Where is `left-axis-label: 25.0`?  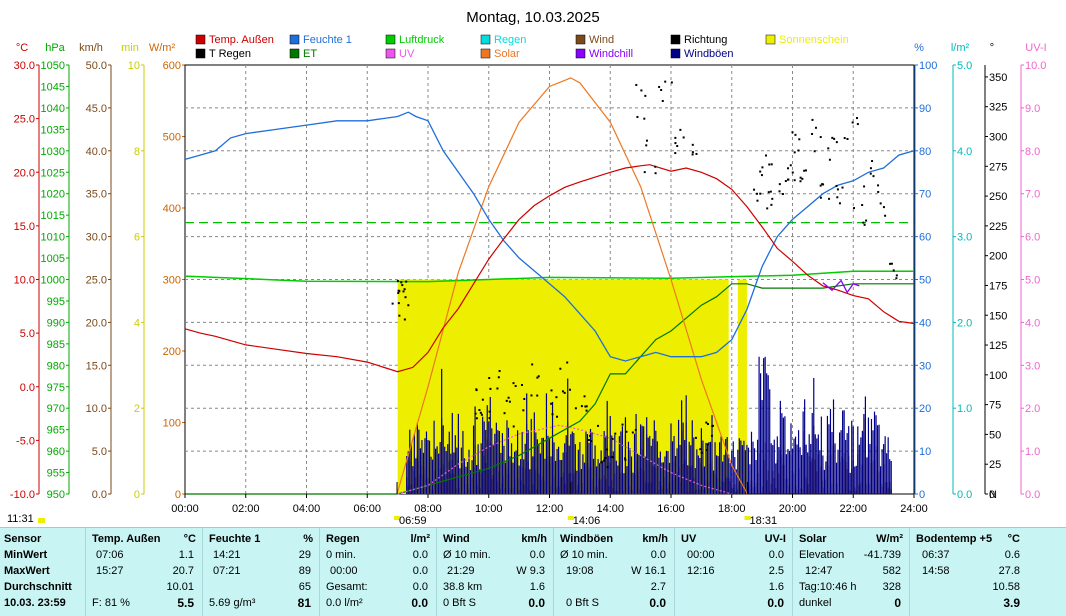 left-axis-label: 25.0 is located at coordinates (24, 120).